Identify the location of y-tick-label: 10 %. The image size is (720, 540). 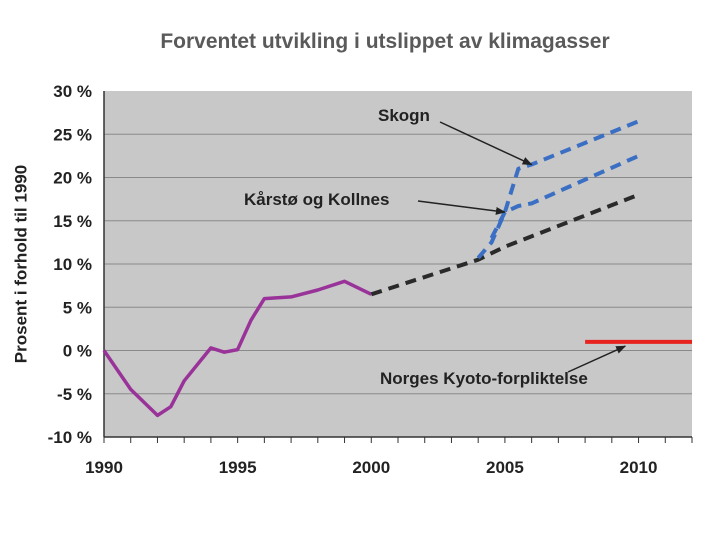
(72, 264).